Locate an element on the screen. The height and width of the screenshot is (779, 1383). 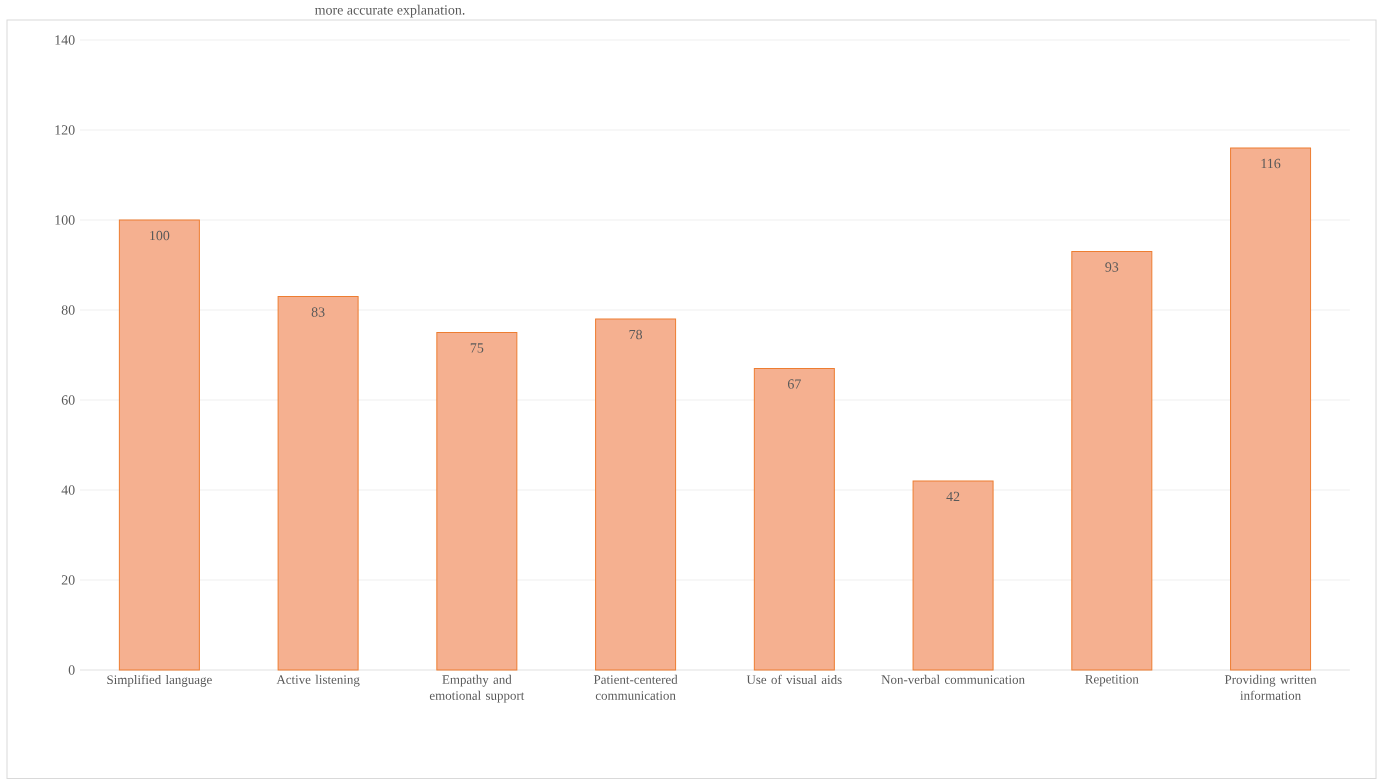
x-tick-label: Providing written information is located at coordinates (1270, 687).